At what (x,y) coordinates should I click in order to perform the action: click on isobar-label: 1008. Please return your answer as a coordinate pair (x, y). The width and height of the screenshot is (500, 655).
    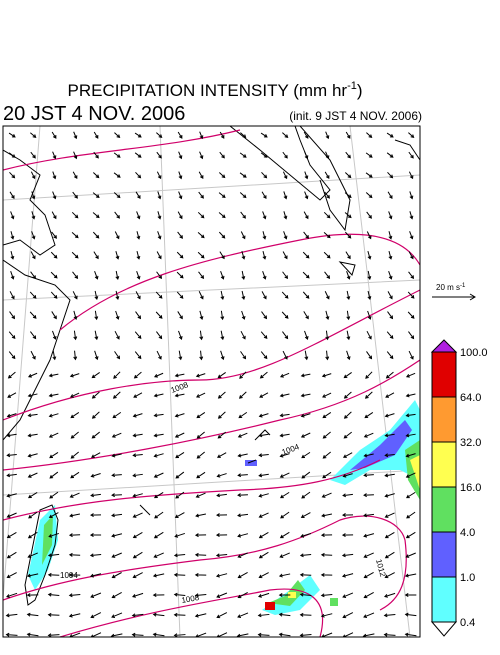
    Looking at the image, I should click on (191, 599).